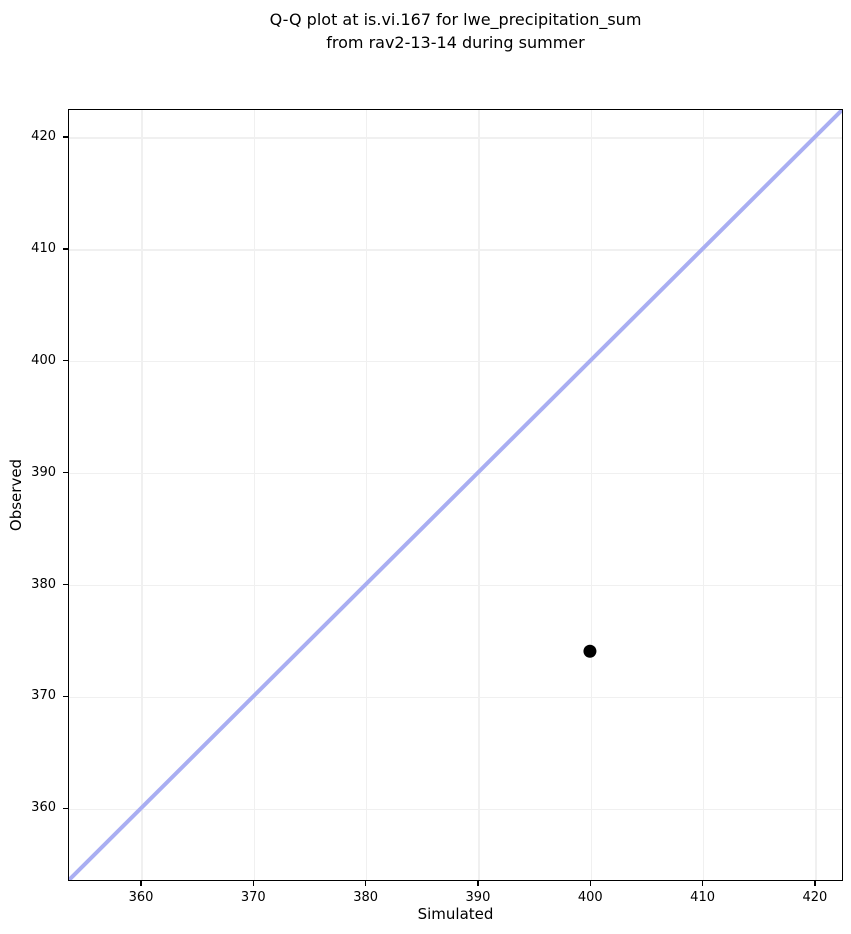 The width and height of the screenshot is (851, 934). What do you see at coordinates (815, 897) in the screenshot?
I see `x-tick-label: 420` at bounding box center [815, 897].